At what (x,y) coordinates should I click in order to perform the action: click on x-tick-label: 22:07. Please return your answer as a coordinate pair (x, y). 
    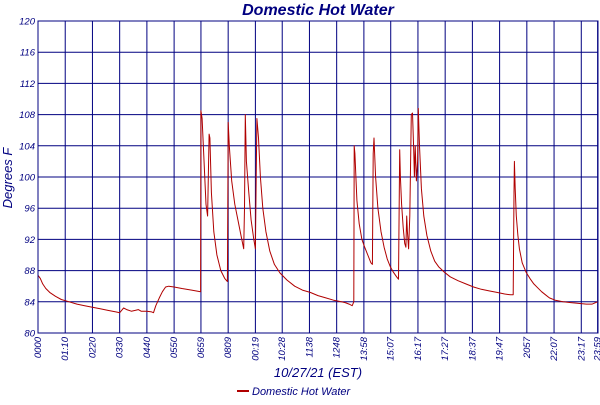
    Looking at the image, I should click on (554, 348).